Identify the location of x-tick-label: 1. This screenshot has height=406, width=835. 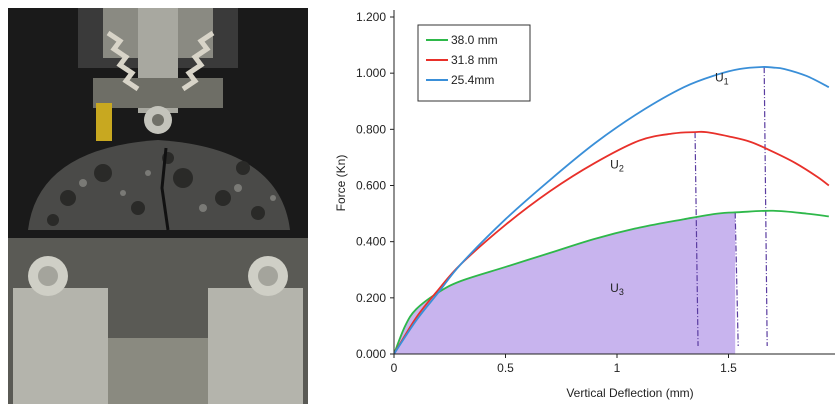
(617, 368).